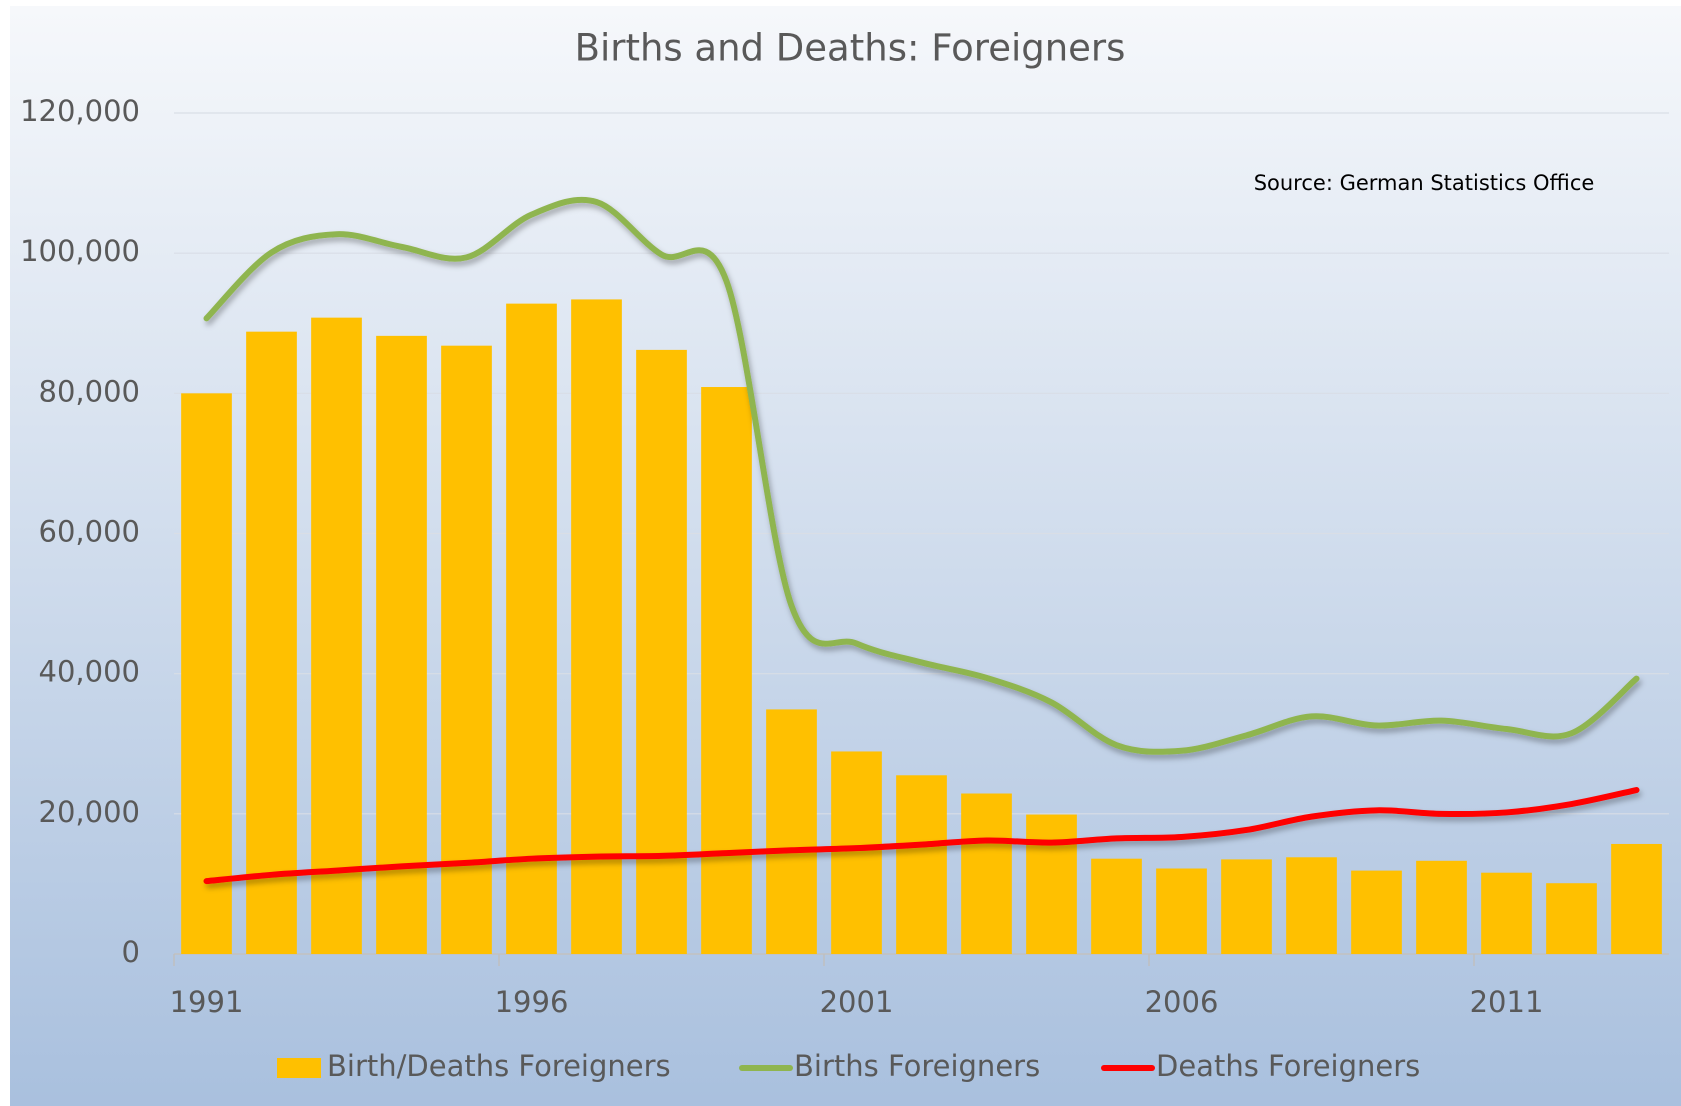 This screenshot has height=1106, width=1681. What do you see at coordinates (89, 391) in the screenshot?
I see `y-tick-label: 80,000` at bounding box center [89, 391].